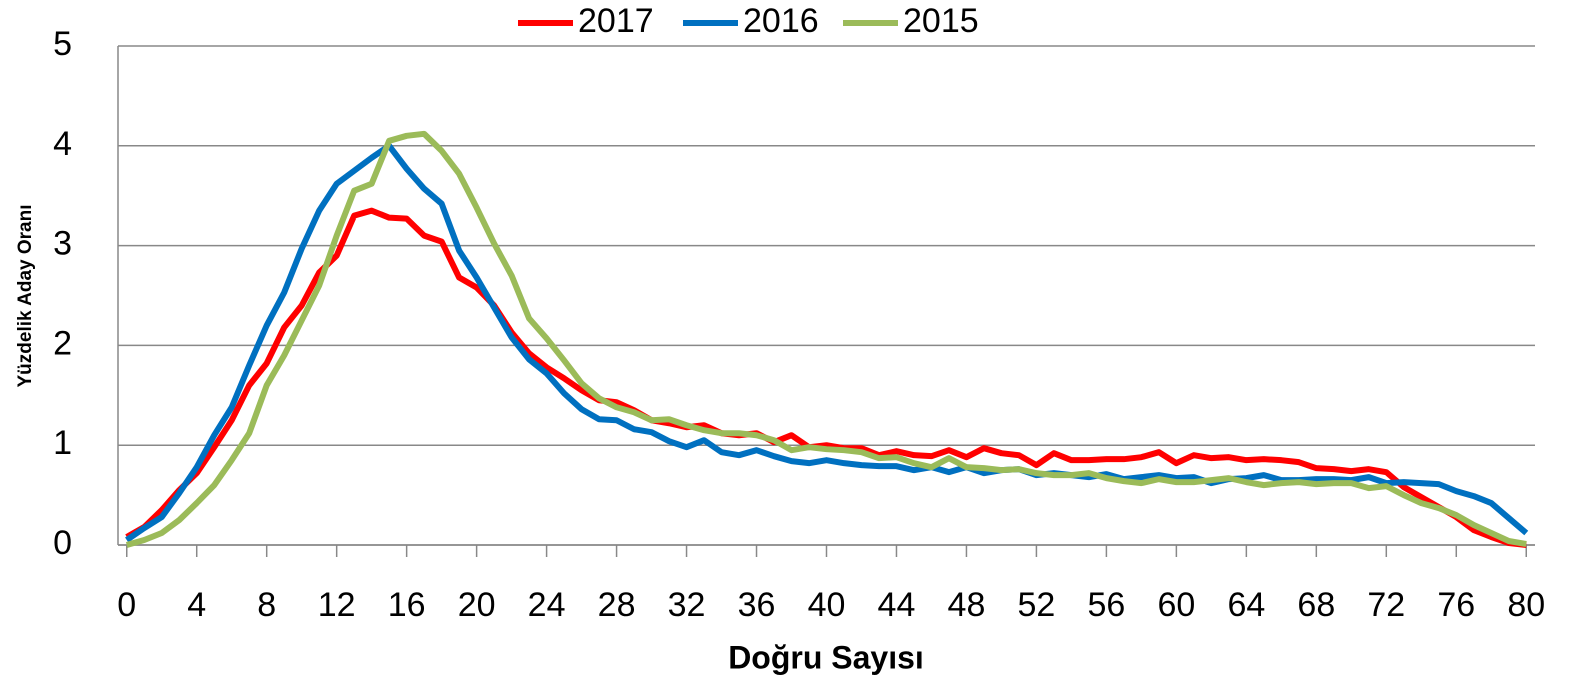 The height and width of the screenshot is (690, 1594). Describe the element at coordinates (617, 605) in the screenshot. I see `x-tick-label: 28` at that location.